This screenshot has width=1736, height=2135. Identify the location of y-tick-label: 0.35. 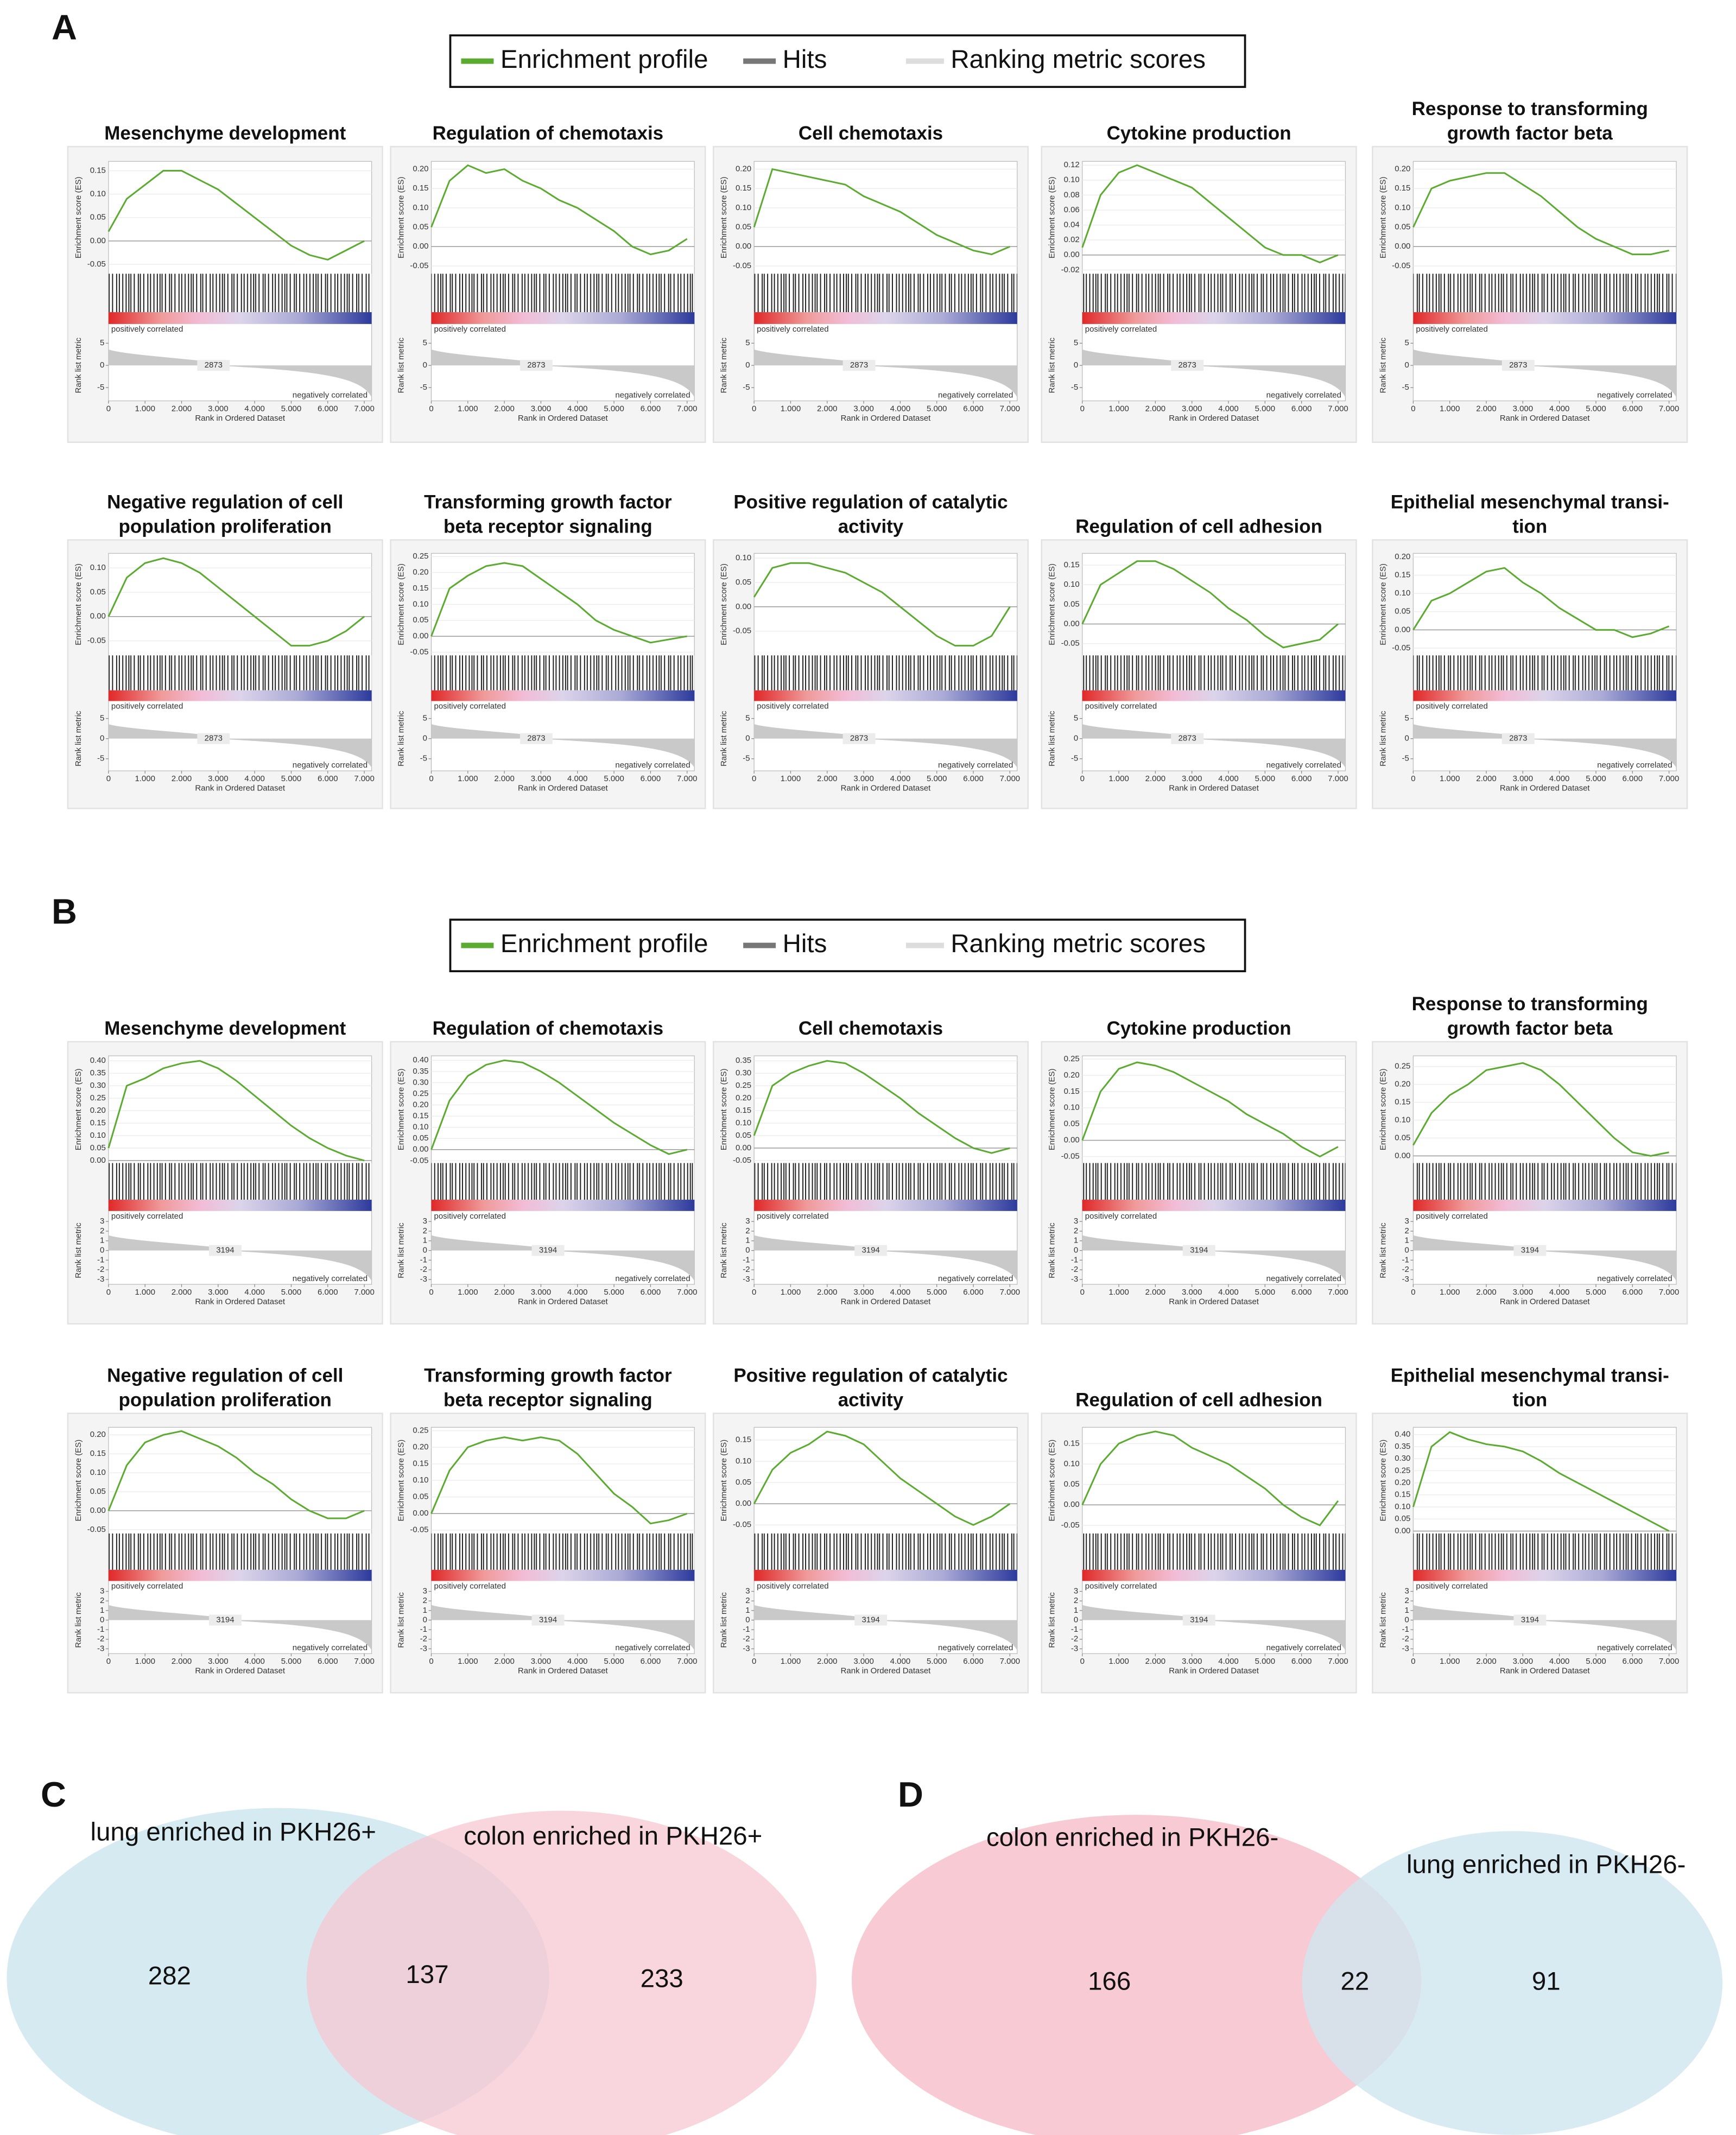
(420, 1071).